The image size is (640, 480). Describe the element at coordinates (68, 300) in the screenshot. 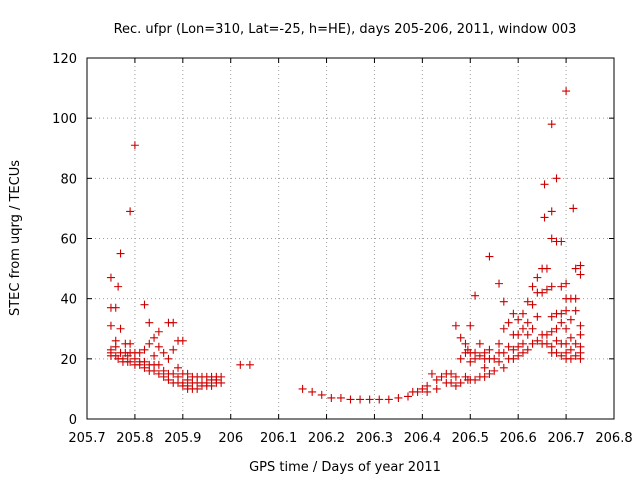

I see `y-tick-label: 40` at that location.